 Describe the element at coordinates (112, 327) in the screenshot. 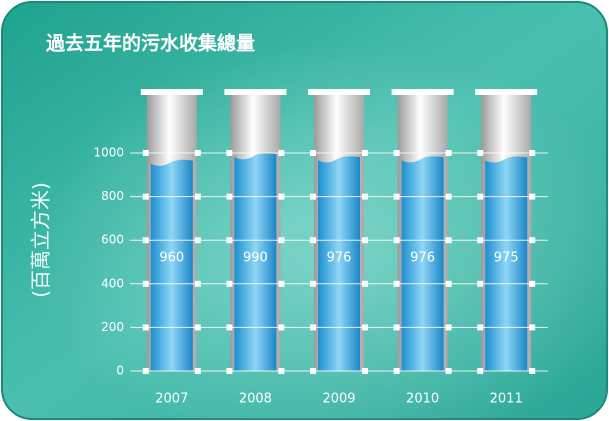

I see `y-tick-label: 200` at that location.